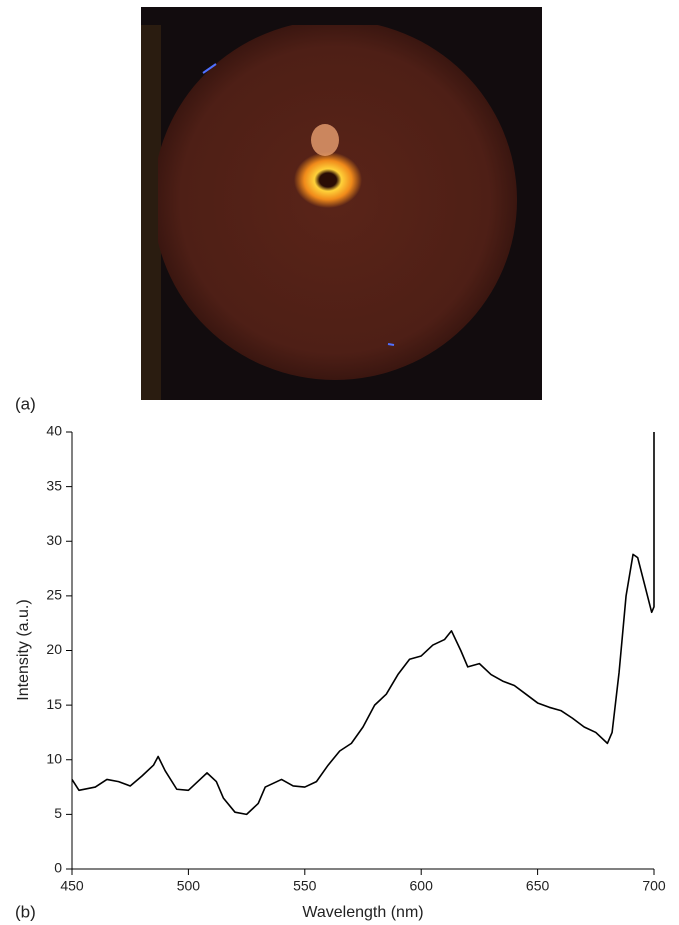 The image size is (679, 925). I want to click on y-tick-label: 35, so click(54, 485).